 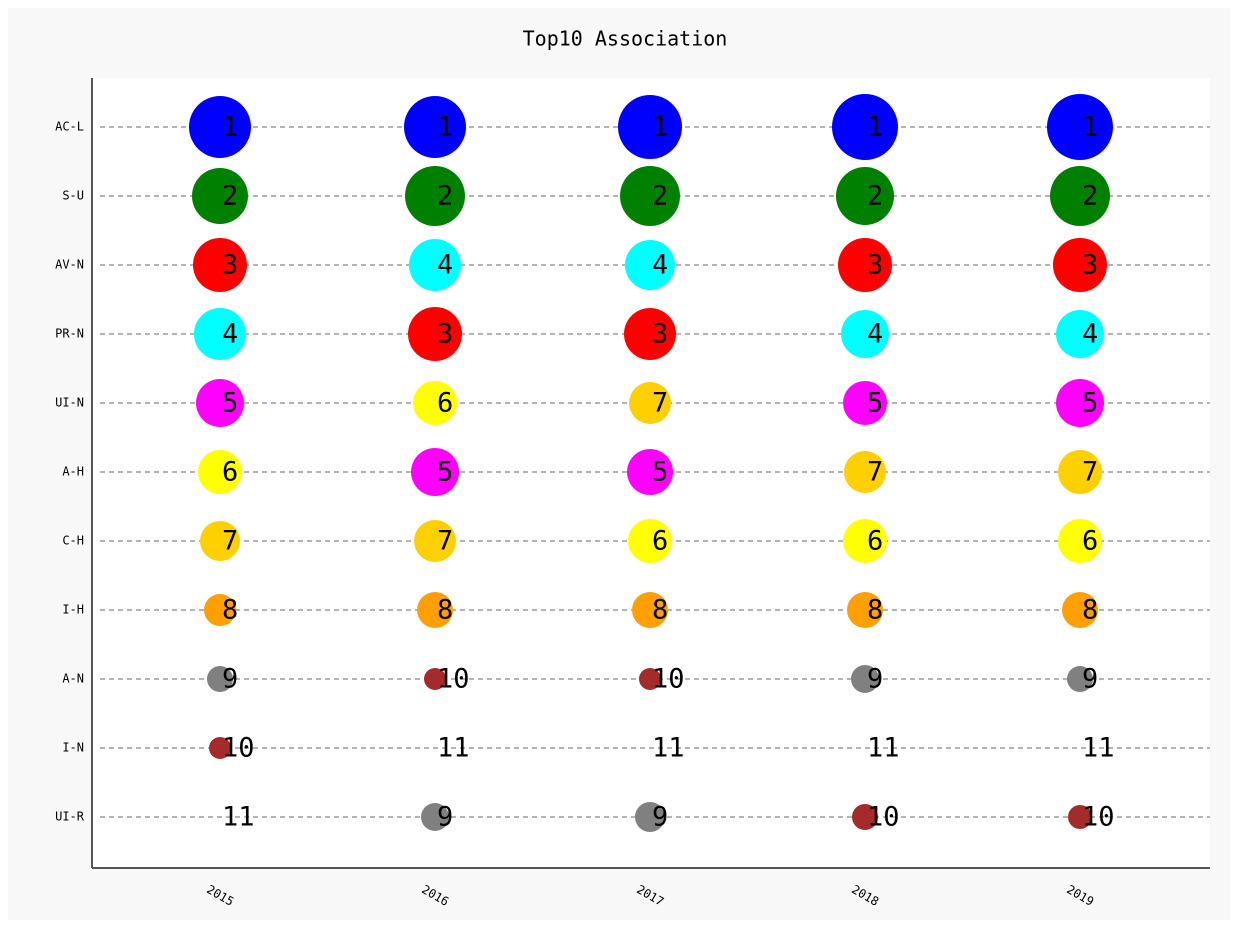 What do you see at coordinates (69, 334) in the screenshot?
I see `y-tick-label: PR-N` at bounding box center [69, 334].